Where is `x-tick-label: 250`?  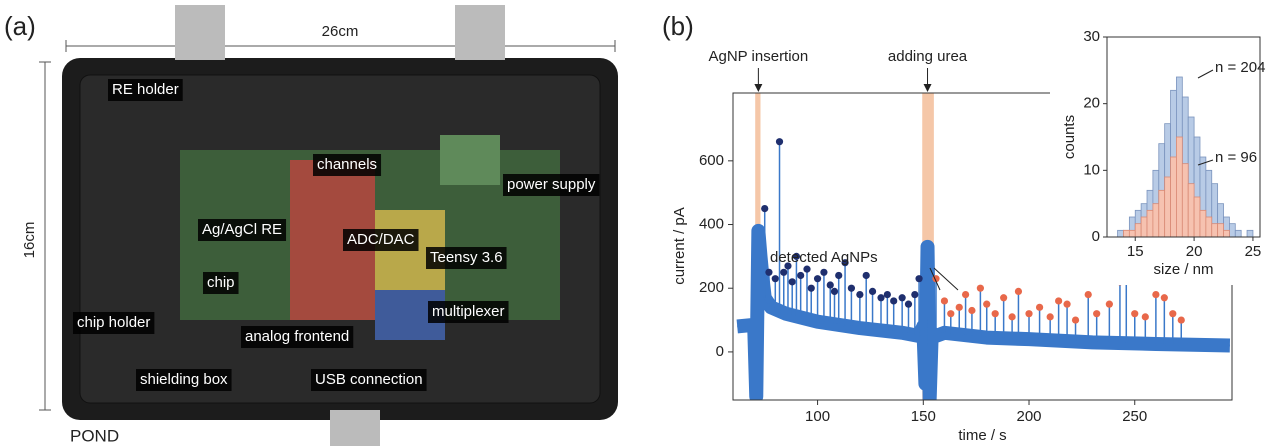 x-tick-label: 250 is located at coordinates (1134, 416).